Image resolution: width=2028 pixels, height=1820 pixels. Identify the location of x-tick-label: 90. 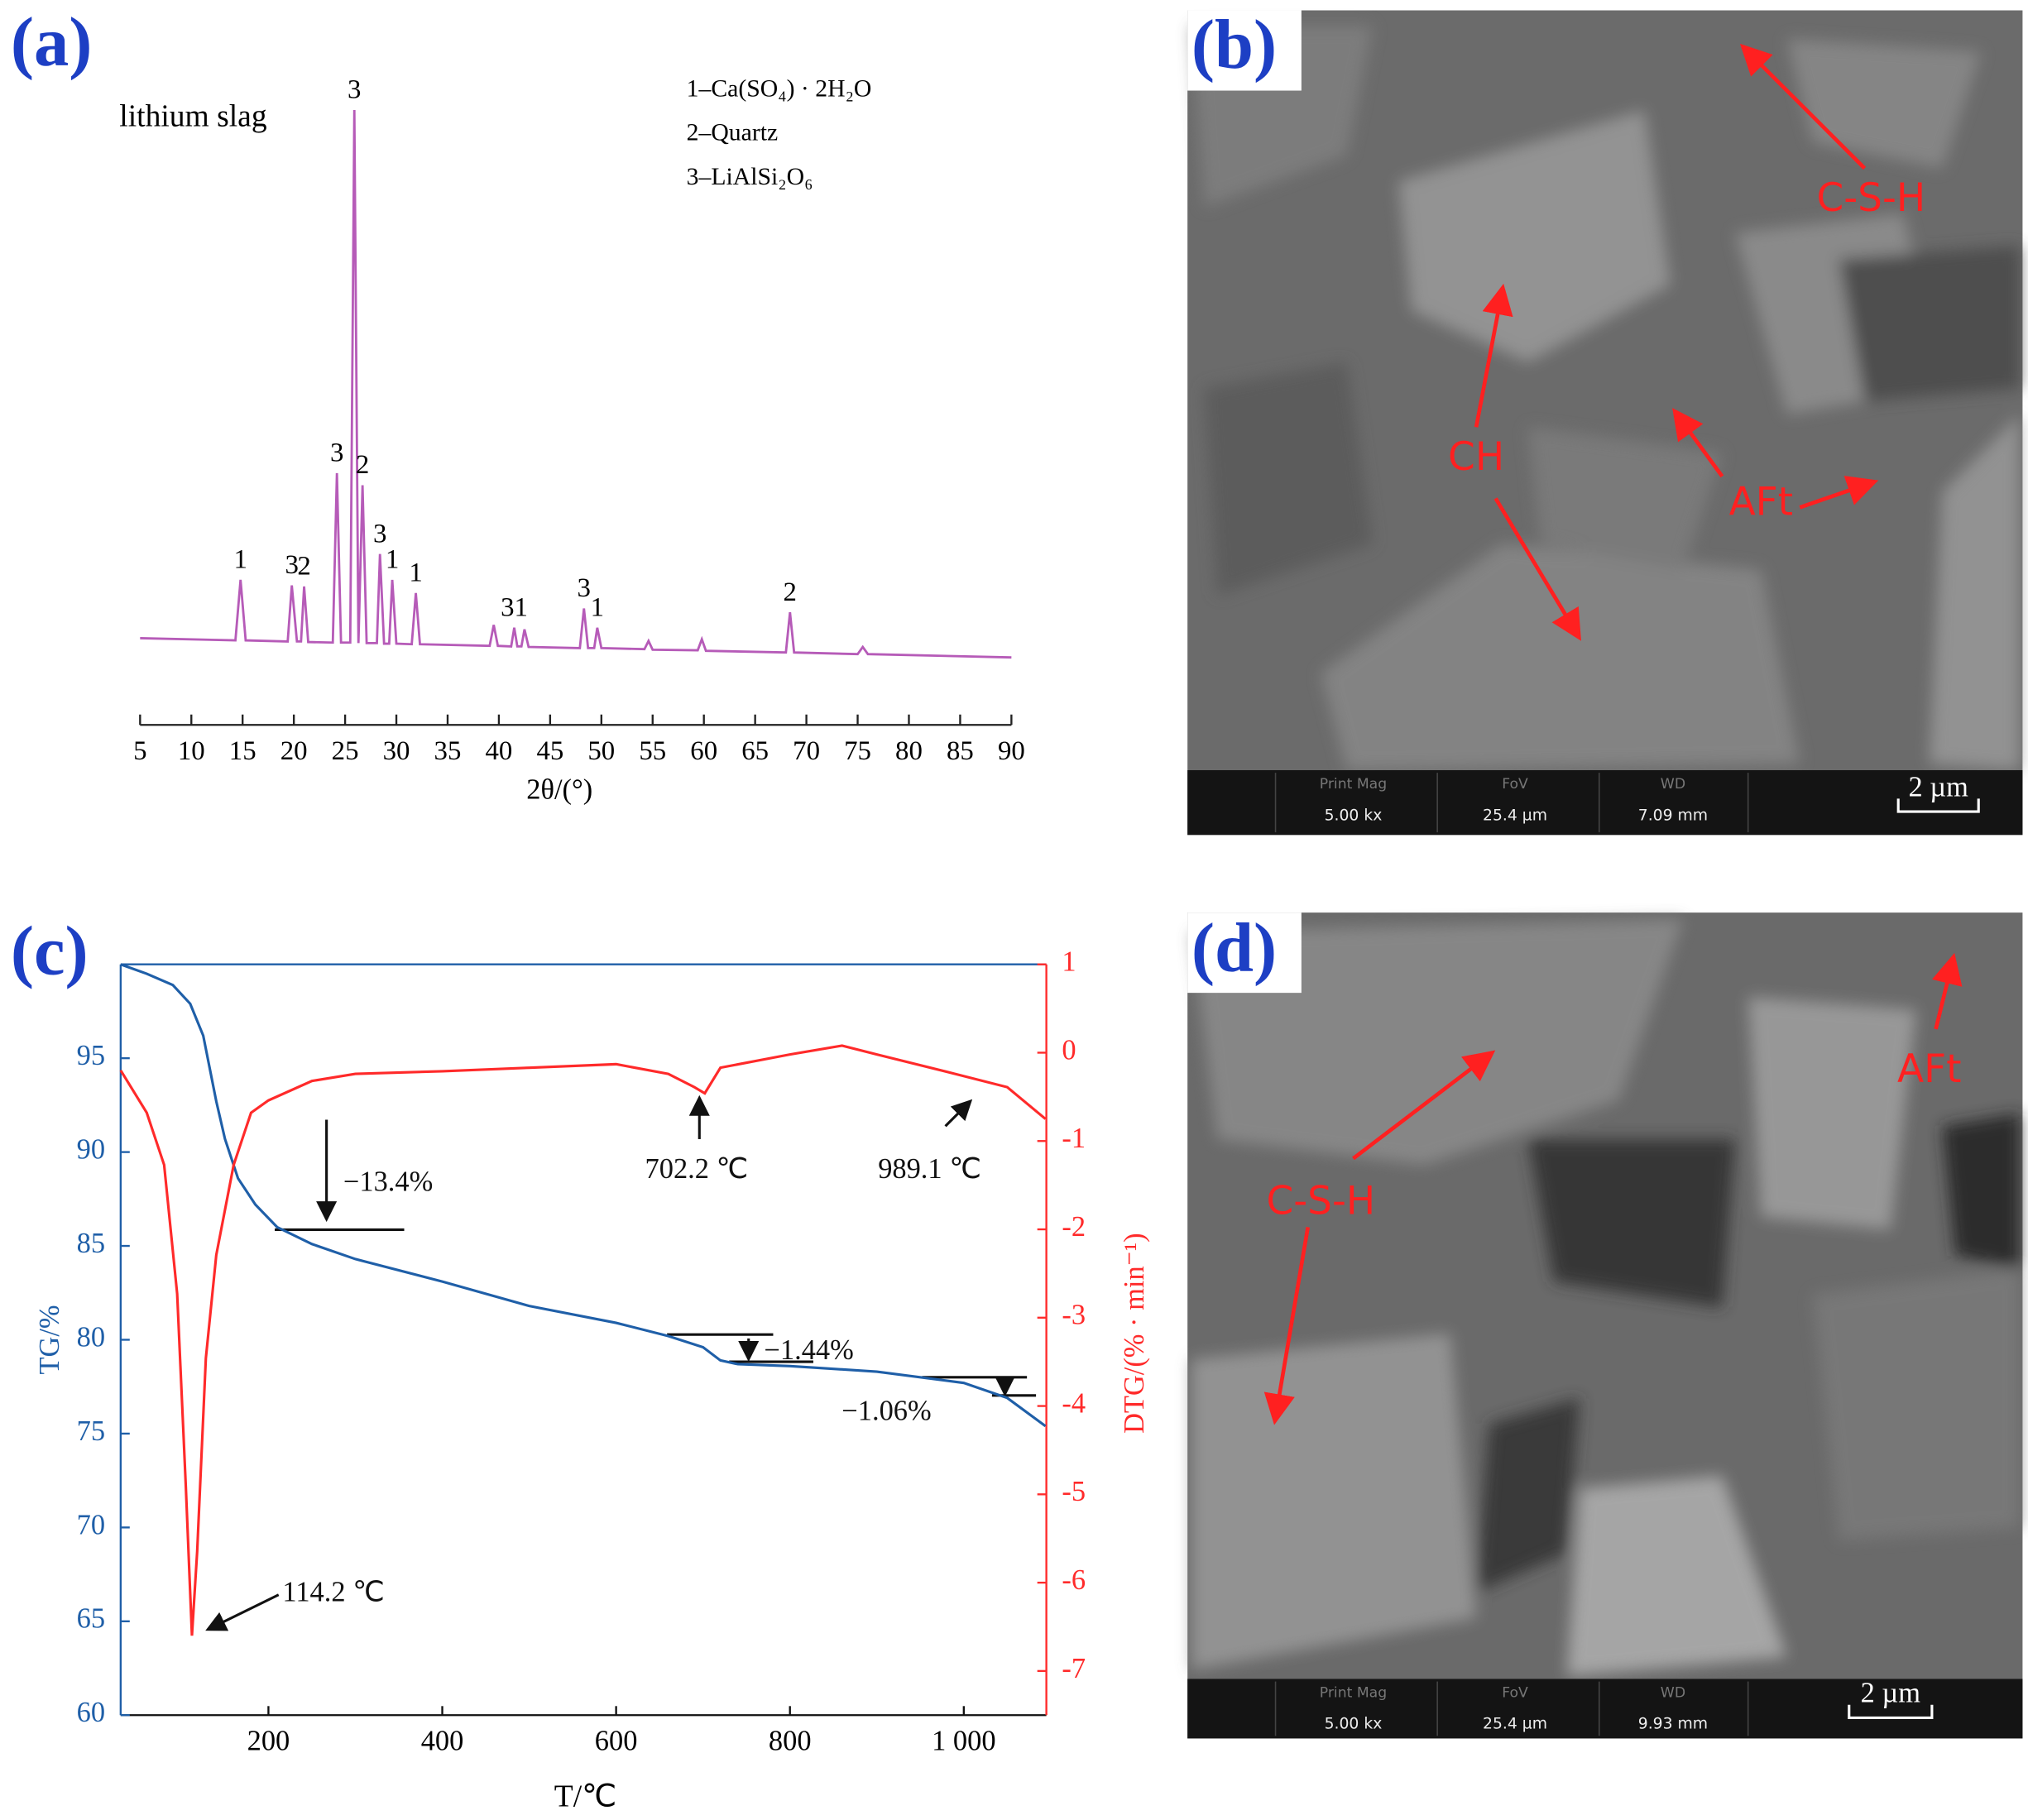
(1011, 751).